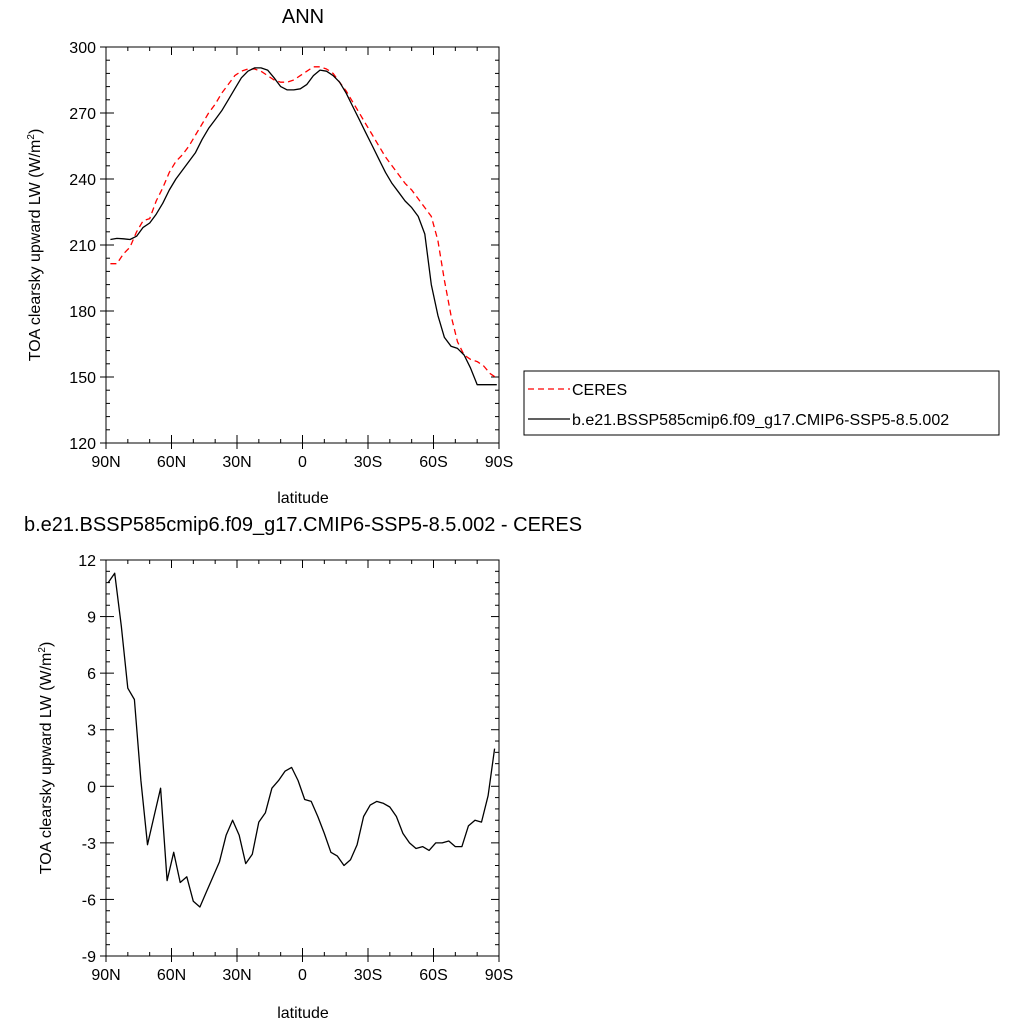  What do you see at coordinates (82, 246) in the screenshot?
I see `y-tick-label: 210` at bounding box center [82, 246].